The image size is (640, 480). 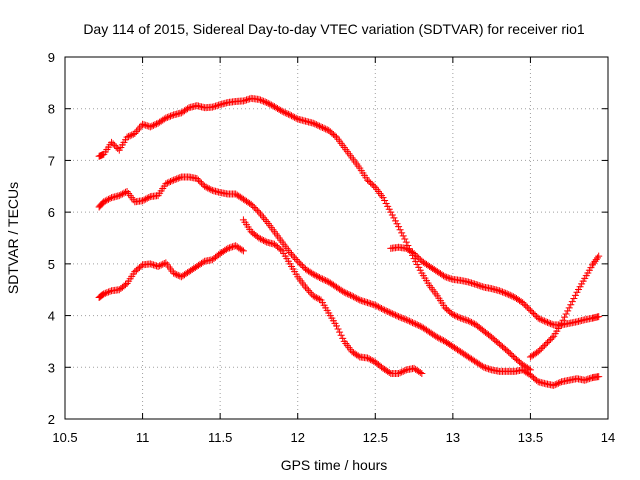 I want to click on y-tick-label: 3, so click(x=51, y=367).